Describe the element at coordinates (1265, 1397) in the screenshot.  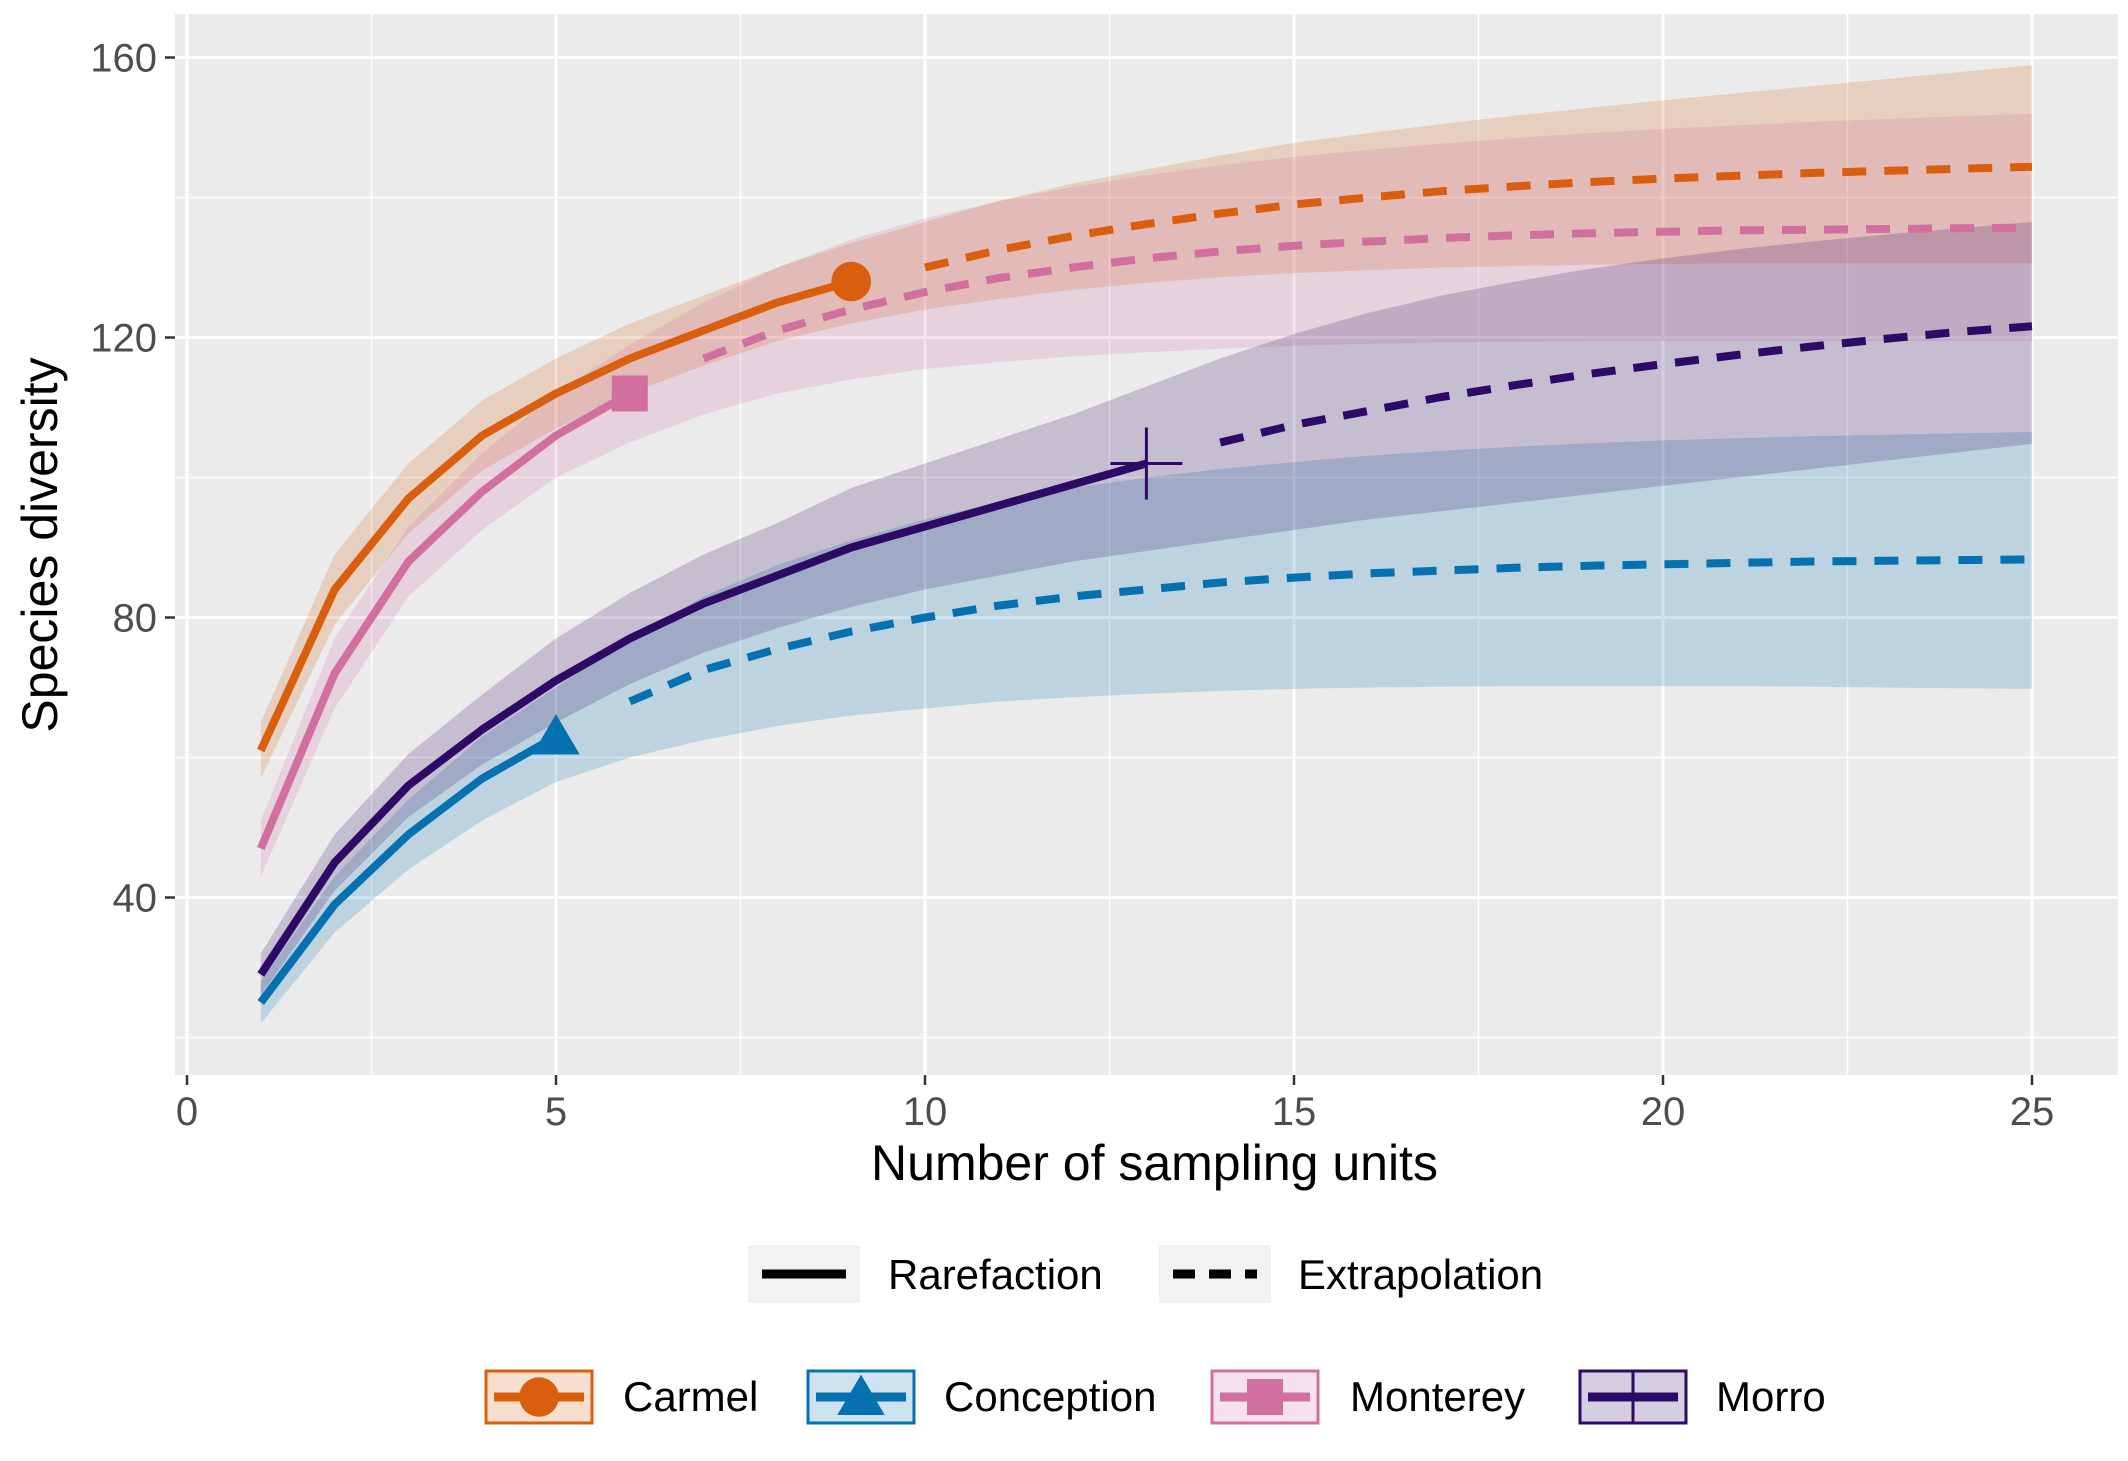
I see `legend-square-icon` at that location.